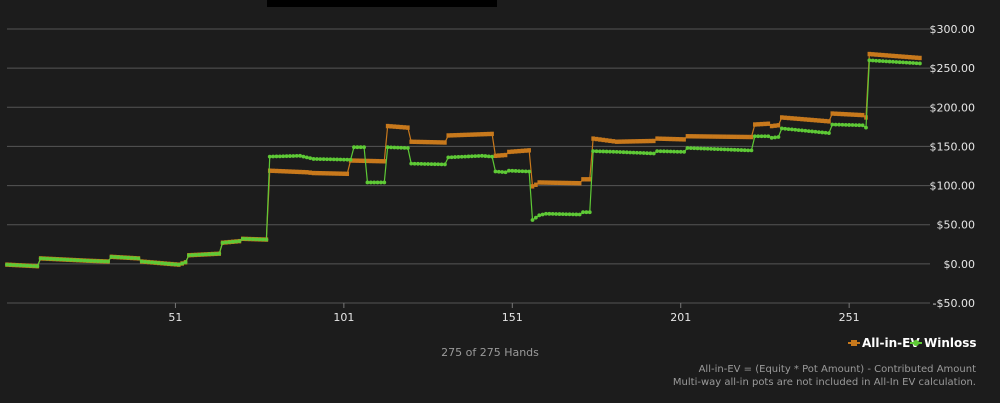 The height and width of the screenshot is (403, 1000). Describe the element at coordinates (343, 317) in the screenshot. I see `x-tick-label: 101` at that location.